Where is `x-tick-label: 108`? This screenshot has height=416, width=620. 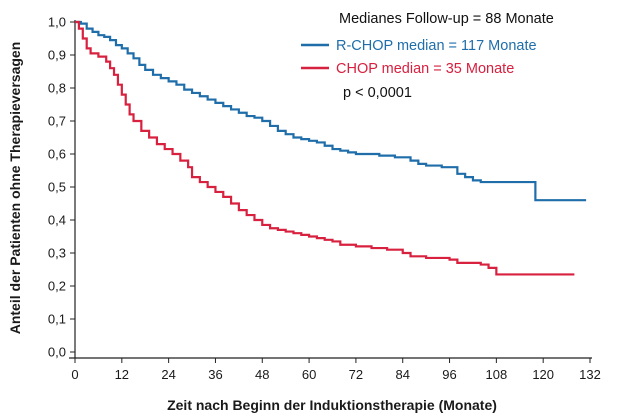 x-tick-label: 108 is located at coordinates (497, 374).